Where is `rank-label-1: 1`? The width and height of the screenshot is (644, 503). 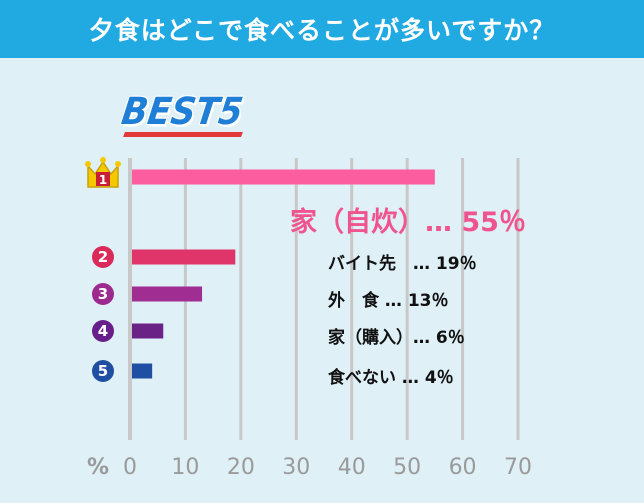
rank-label-1: 1 is located at coordinates (103, 180).